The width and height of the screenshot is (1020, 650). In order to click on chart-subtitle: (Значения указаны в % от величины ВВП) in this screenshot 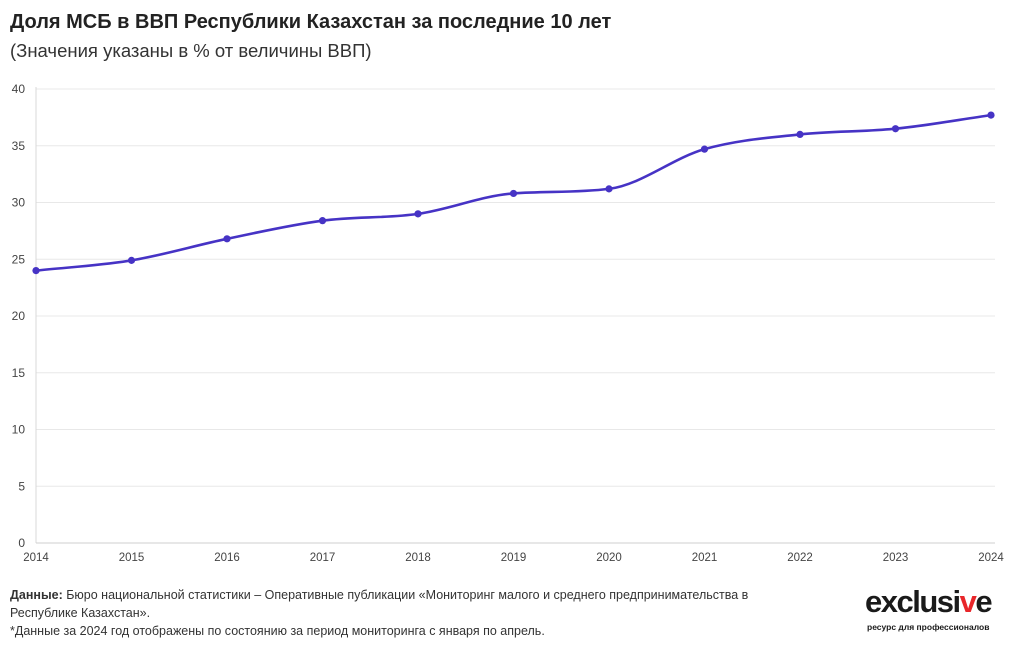, I will do `click(191, 50)`.